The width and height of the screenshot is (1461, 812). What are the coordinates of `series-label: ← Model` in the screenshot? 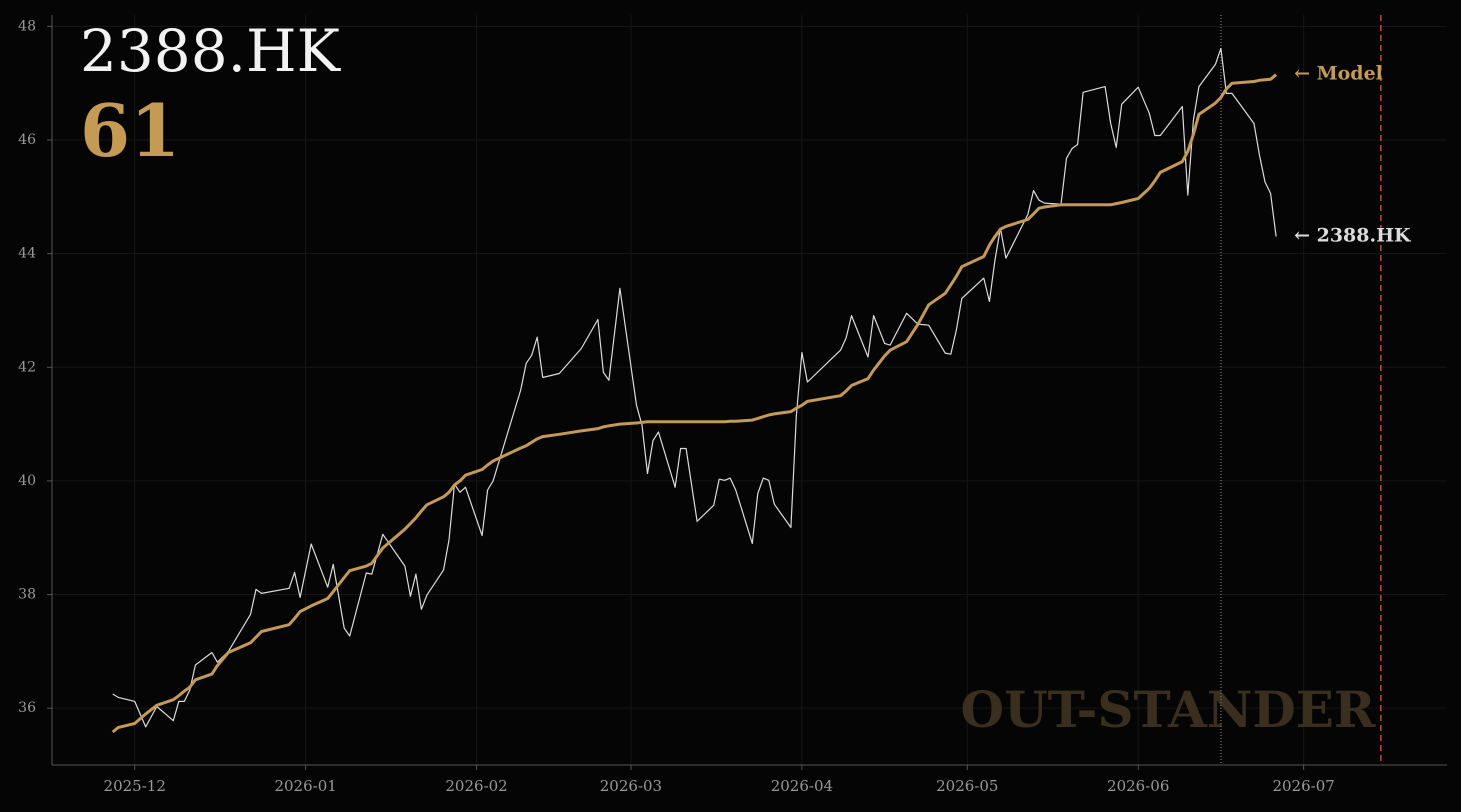 It's located at (1338, 74).